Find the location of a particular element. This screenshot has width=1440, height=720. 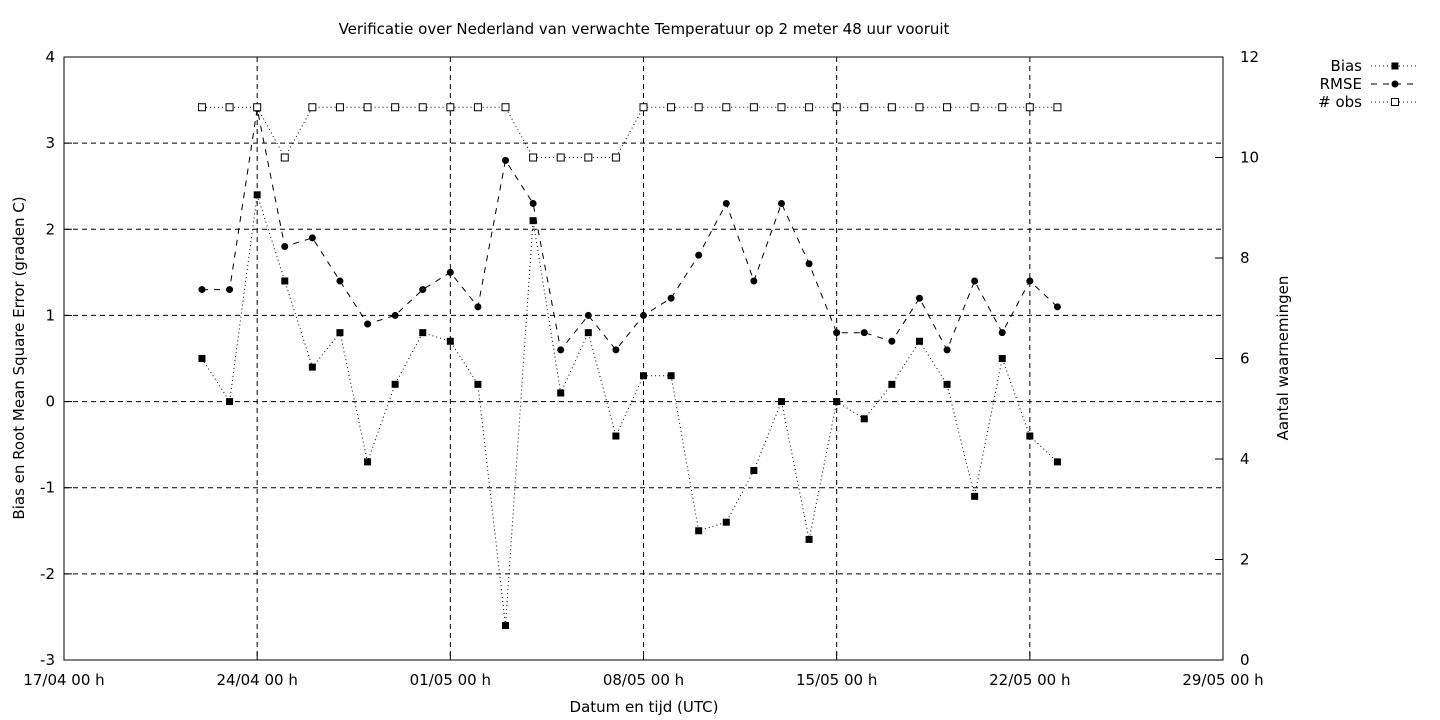

legend-label-obs: # obs is located at coordinates (1340, 102).